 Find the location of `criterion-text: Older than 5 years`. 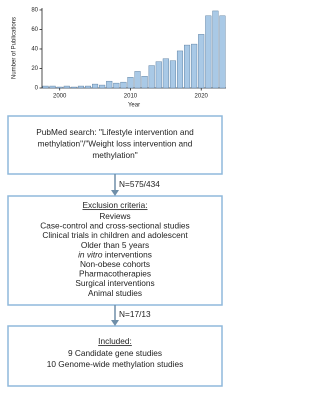

criterion-text: Older than 5 years is located at coordinates (115, 245).